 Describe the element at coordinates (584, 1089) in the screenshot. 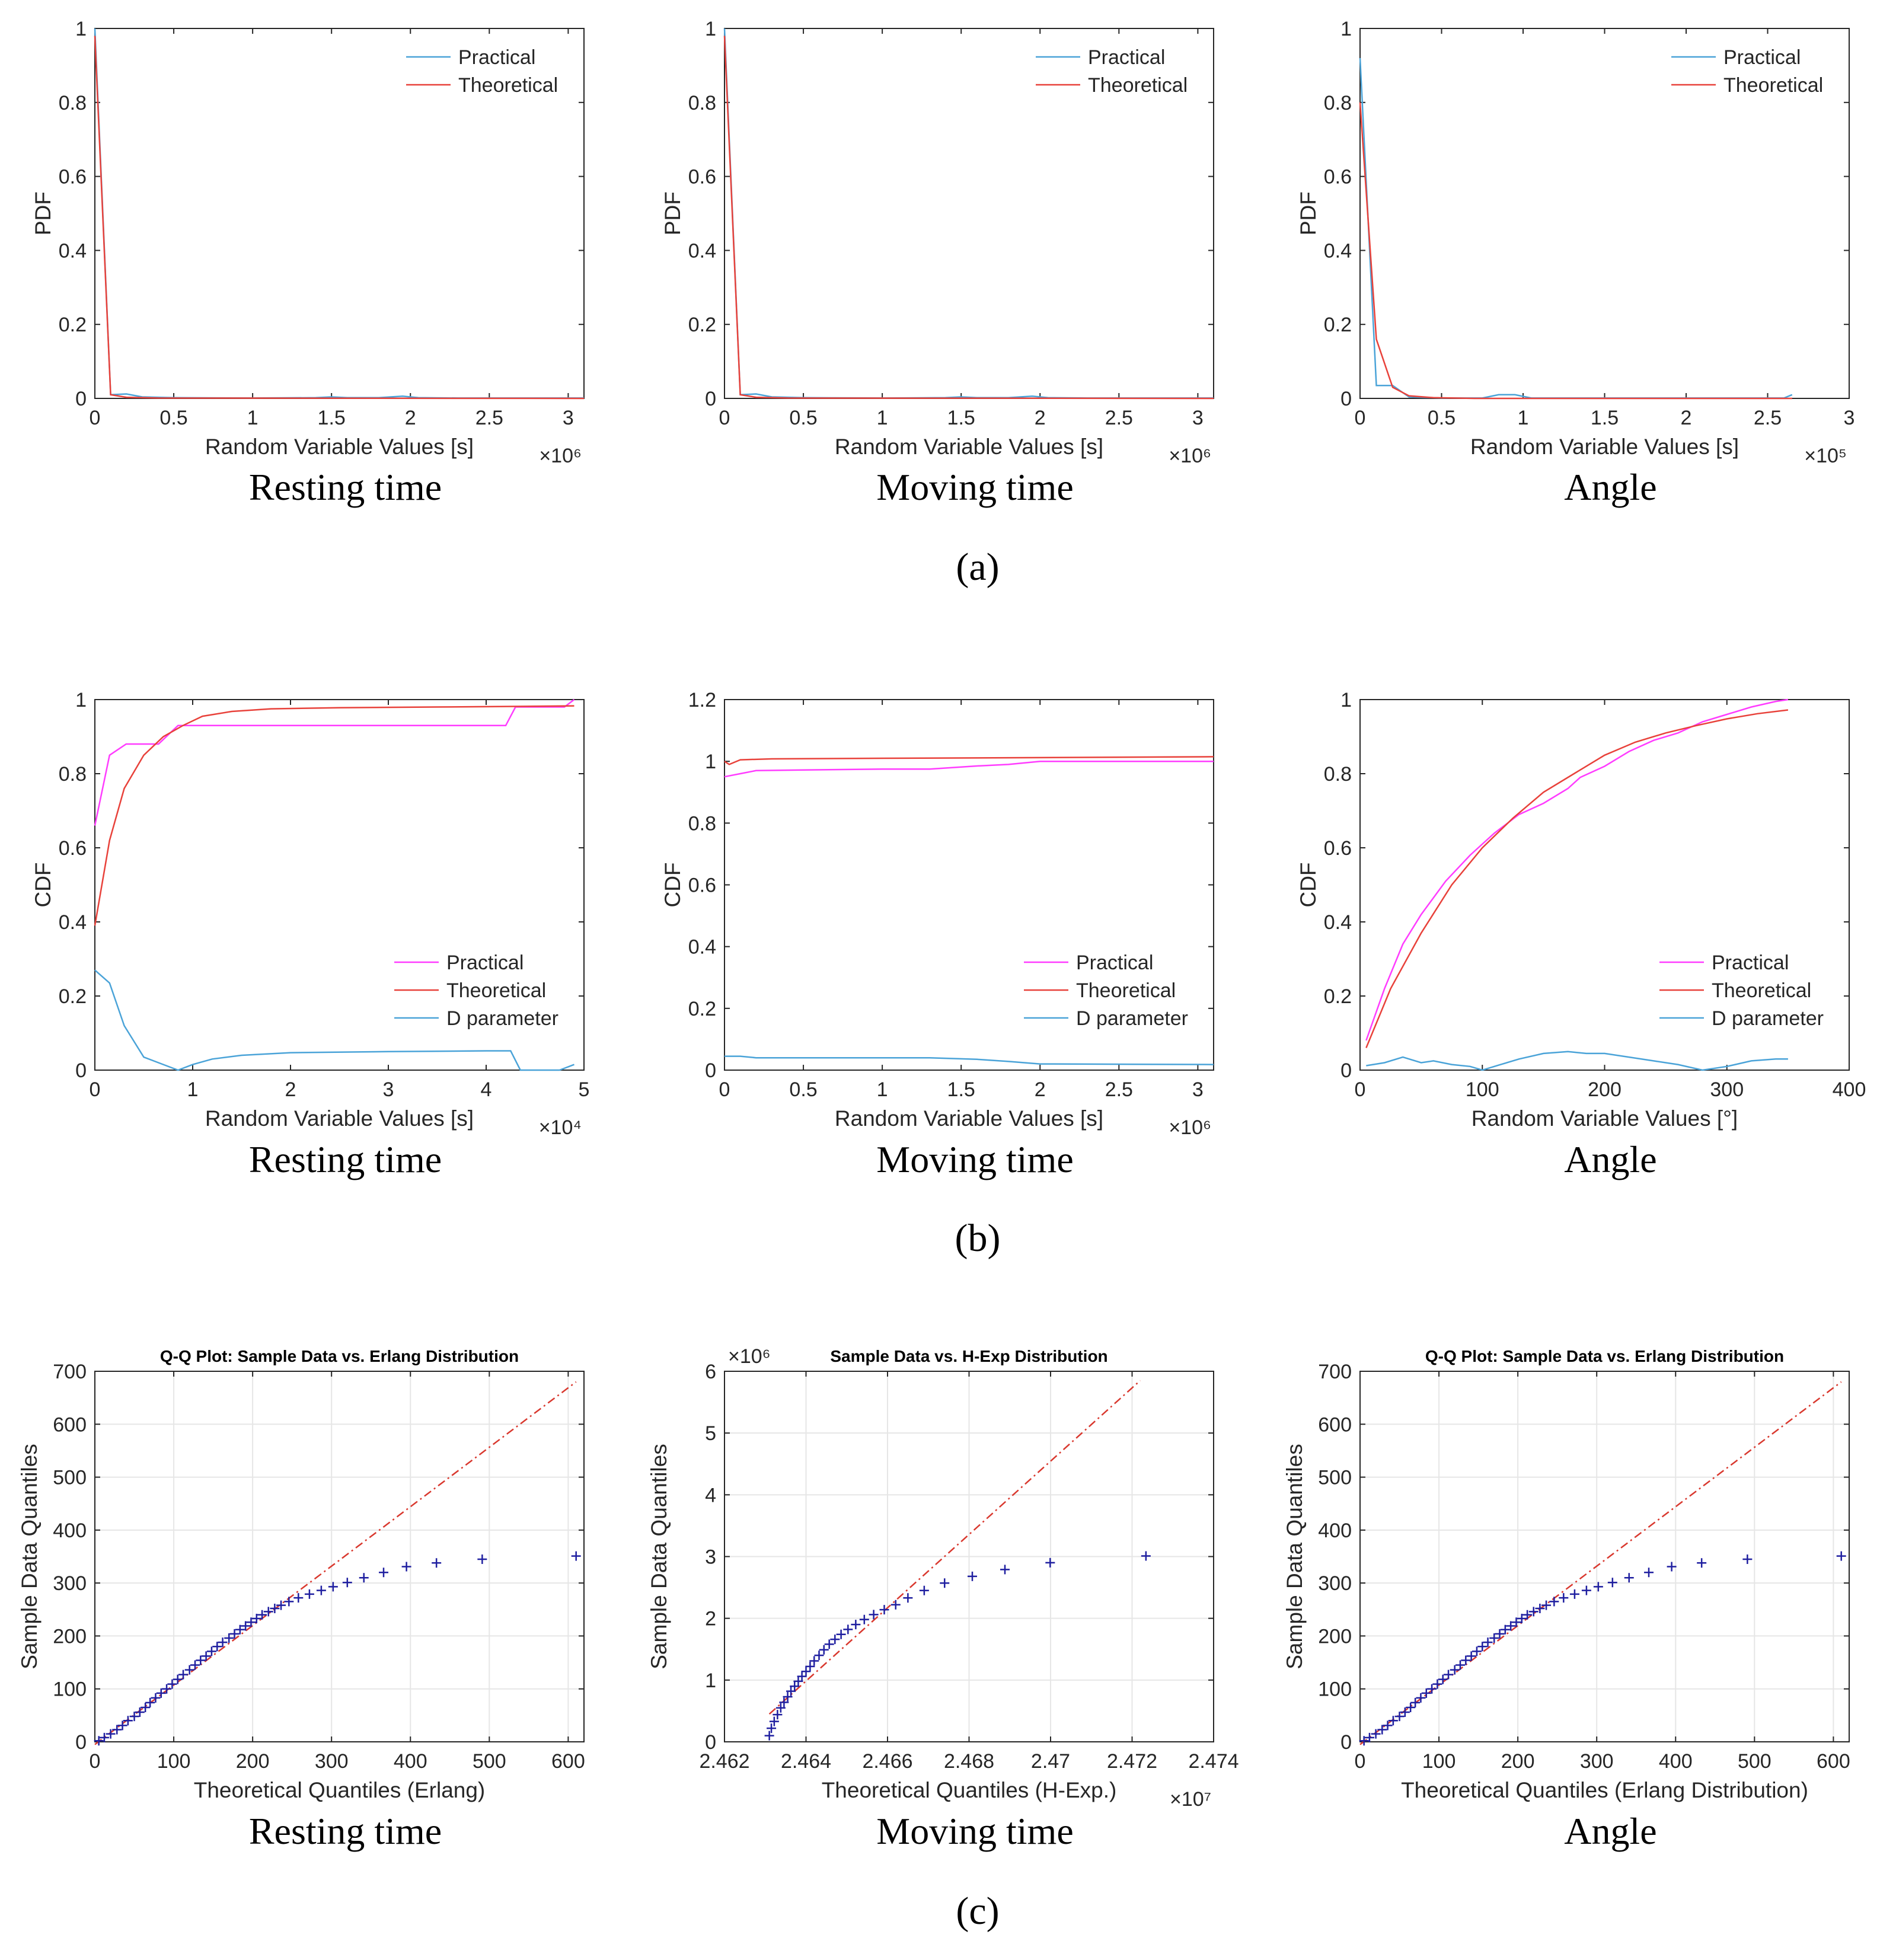

I see `x-tick-label: 5` at that location.